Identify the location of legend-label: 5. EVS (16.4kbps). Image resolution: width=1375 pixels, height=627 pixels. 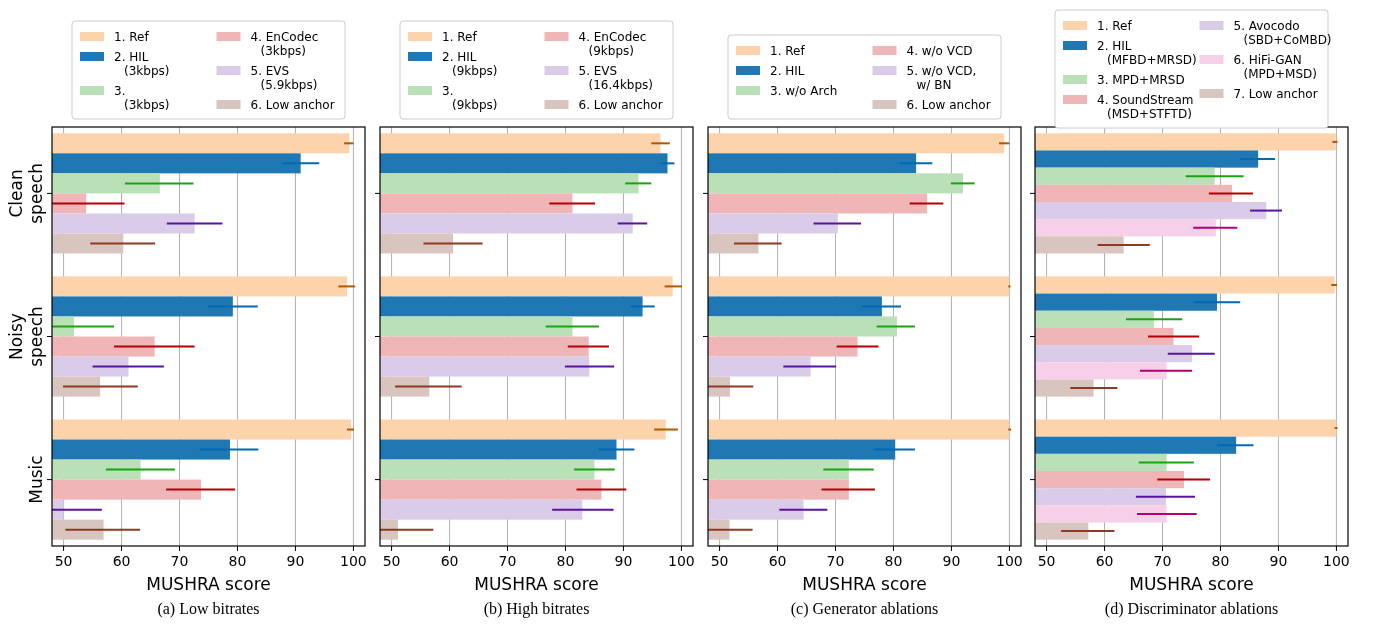
(616, 78).